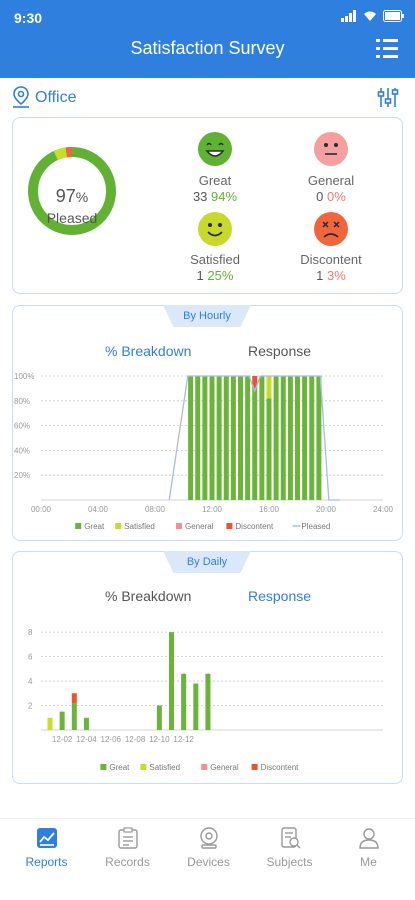  I want to click on nav-records: Records, so click(127, 848).